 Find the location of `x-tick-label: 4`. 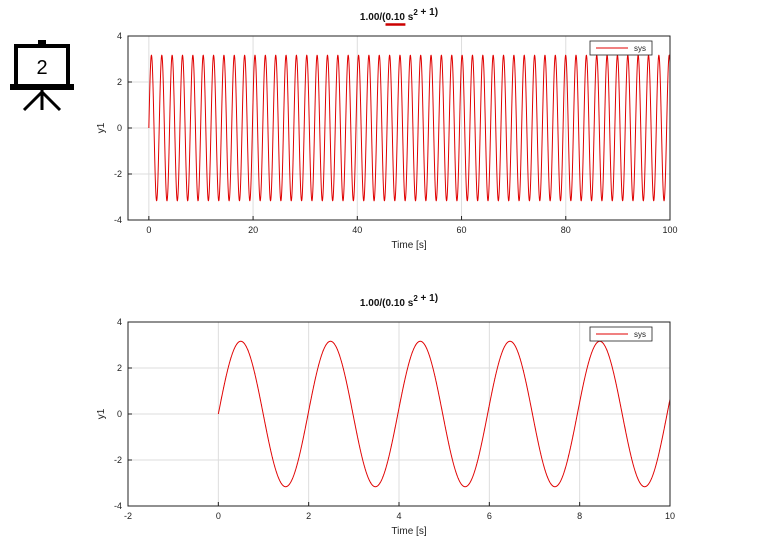

x-tick-label: 4 is located at coordinates (398, 516).